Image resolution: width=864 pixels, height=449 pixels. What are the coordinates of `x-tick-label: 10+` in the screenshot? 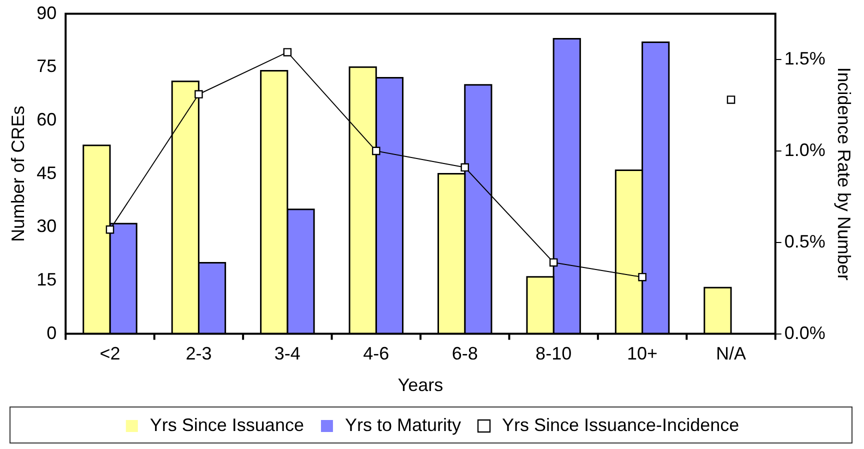 It's located at (642, 354).